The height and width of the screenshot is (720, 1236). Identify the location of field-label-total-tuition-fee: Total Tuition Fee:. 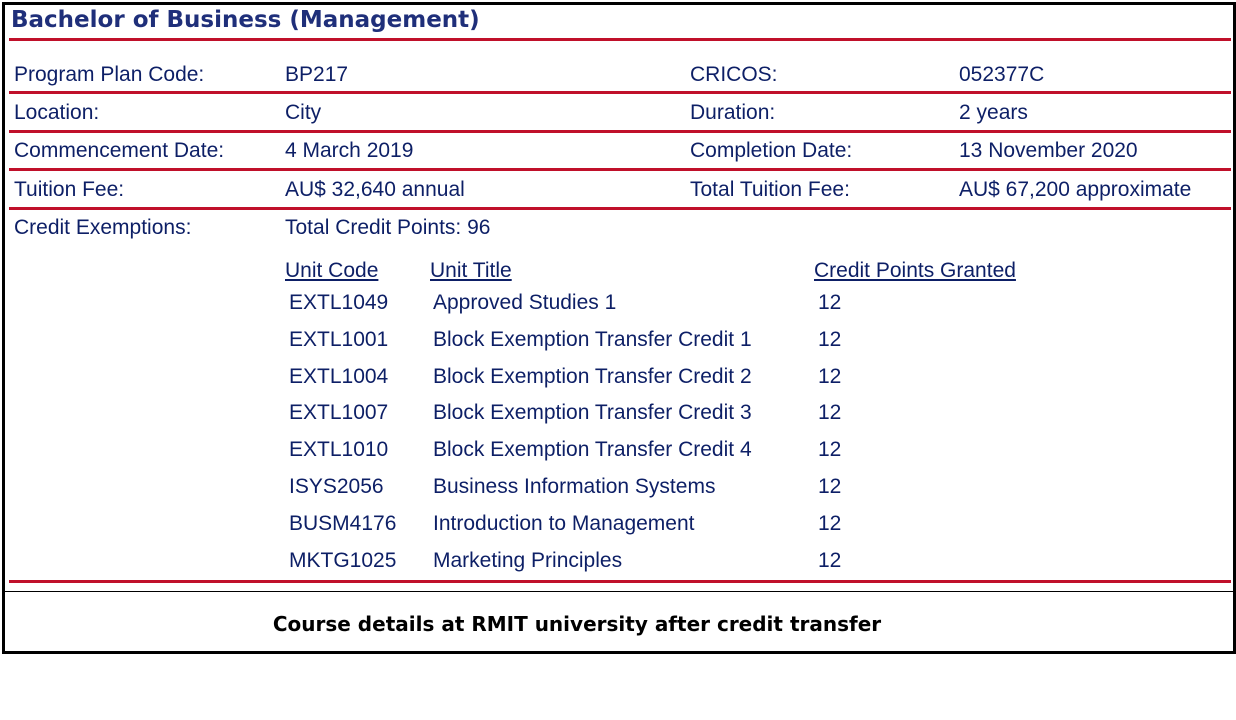
(770, 189).